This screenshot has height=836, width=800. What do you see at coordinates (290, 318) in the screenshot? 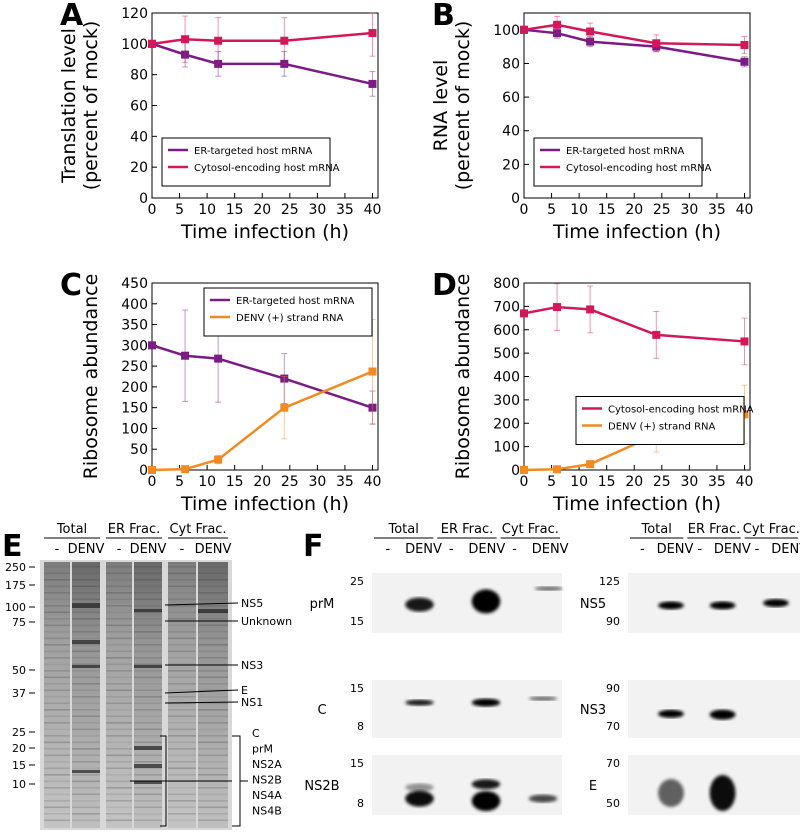
I see `legend-label: DENV (+) strand RNA` at bounding box center [290, 318].